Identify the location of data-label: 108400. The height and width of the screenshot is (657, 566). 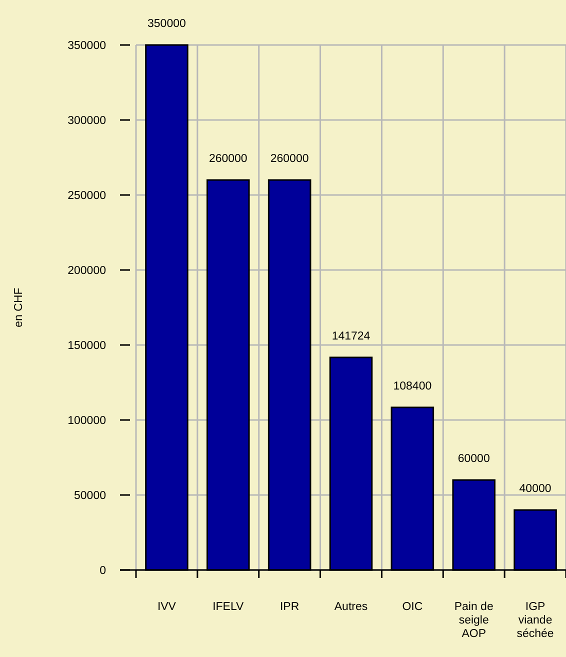
(412, 386).